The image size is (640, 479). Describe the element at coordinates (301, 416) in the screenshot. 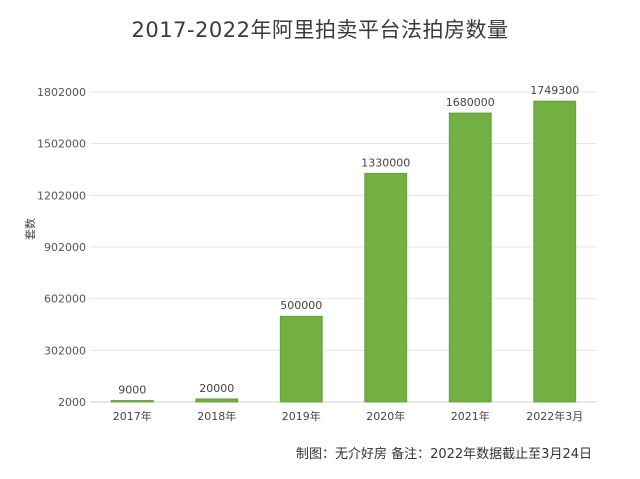

I see `x-tick-label: 2019年` at that location.